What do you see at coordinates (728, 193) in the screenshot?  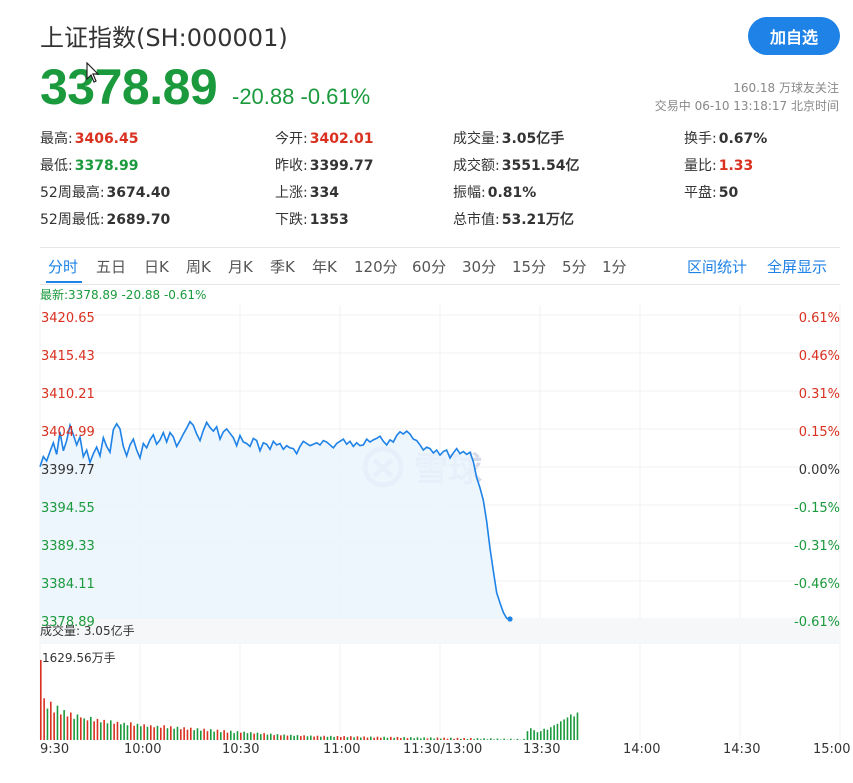 I see `stat-value: 50` at bounding box center [728, 193].